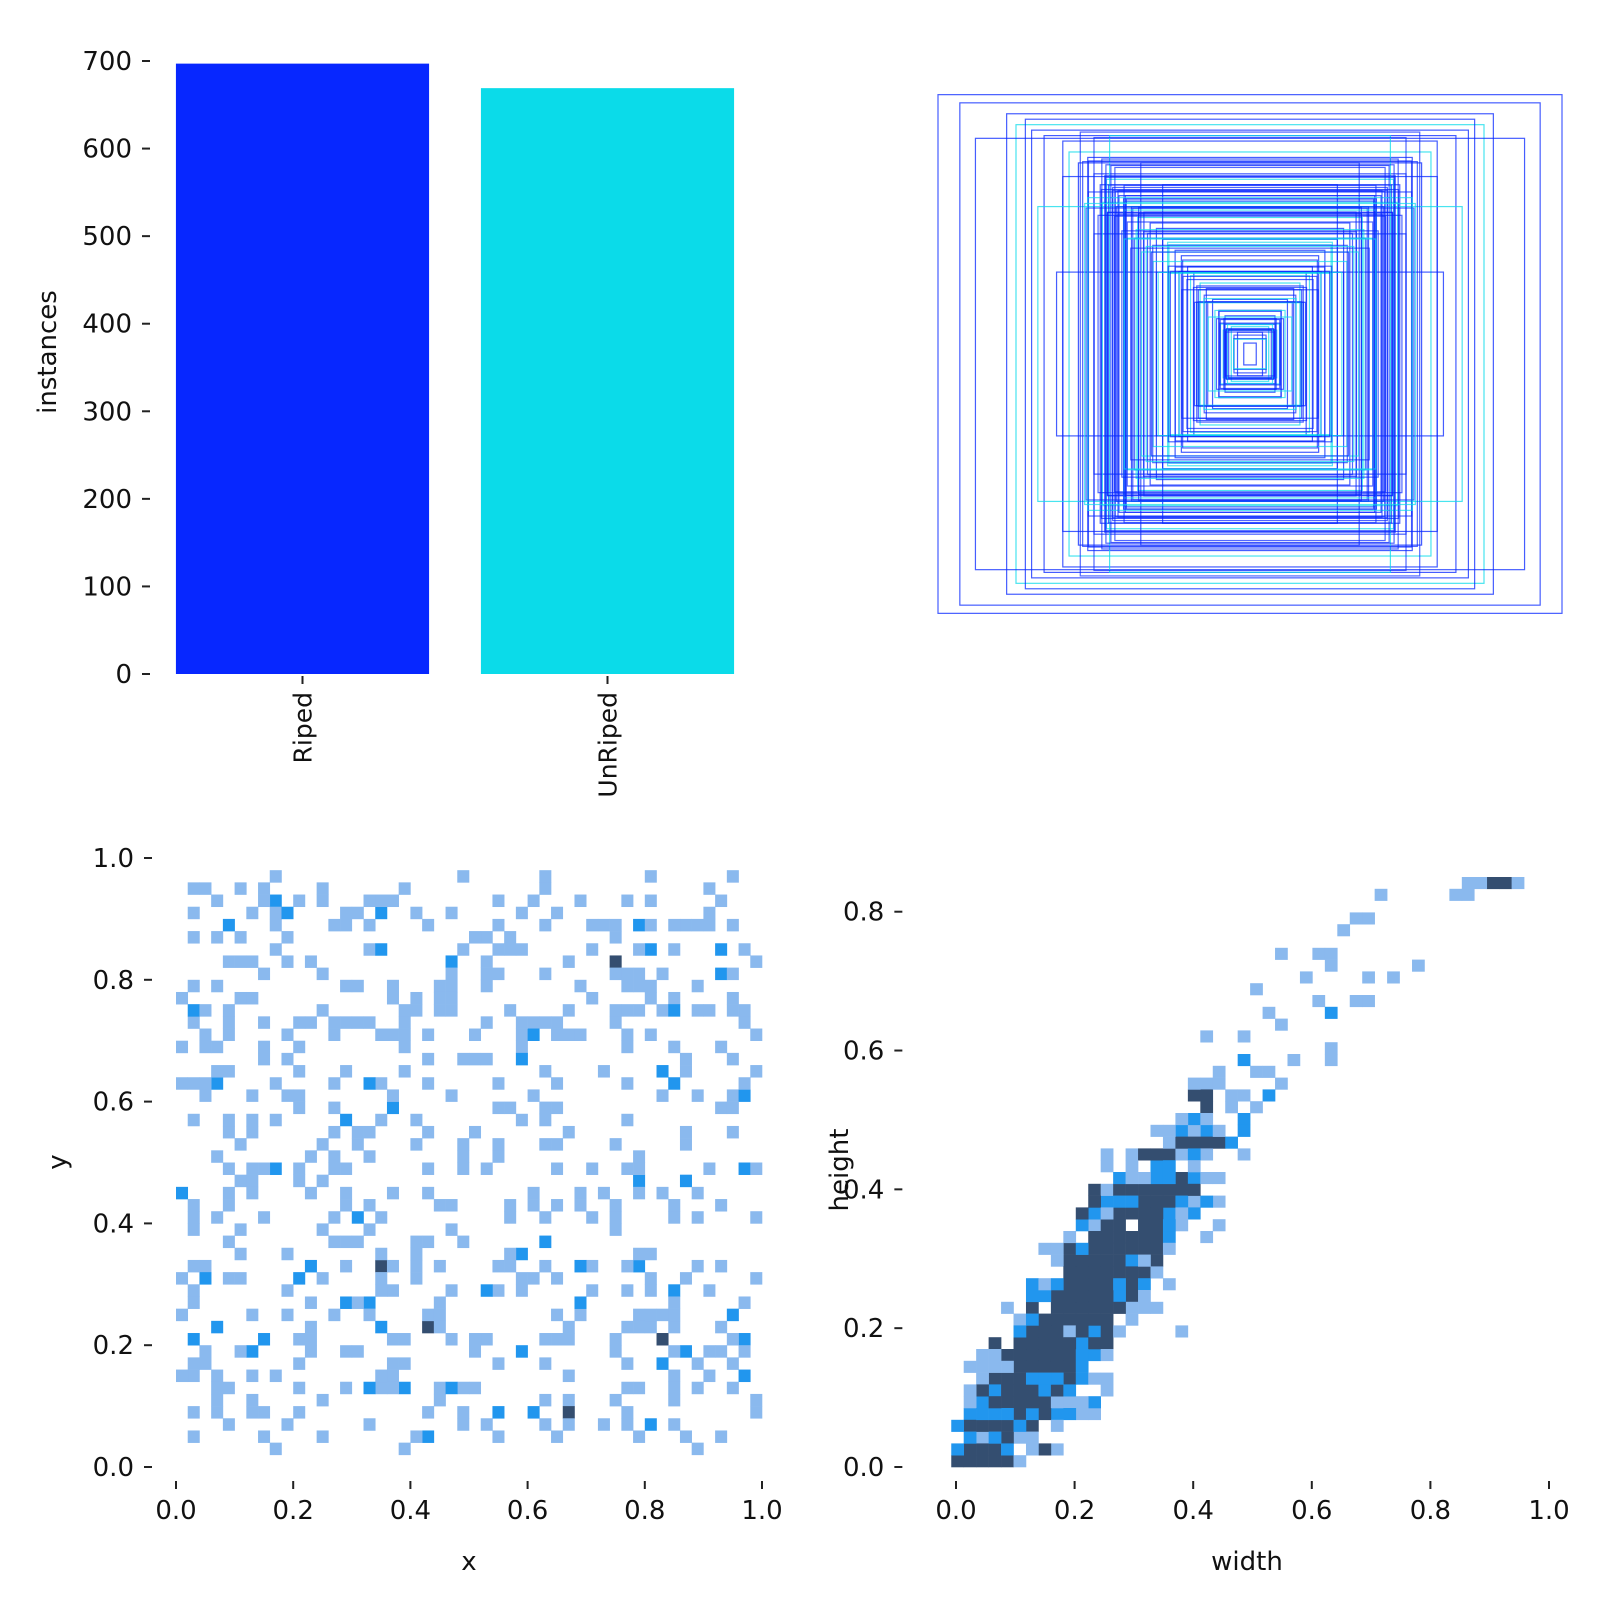 The height and width of the screenshot is (1600, 1600). I want to click on bounding-box, so click(1250, 354).